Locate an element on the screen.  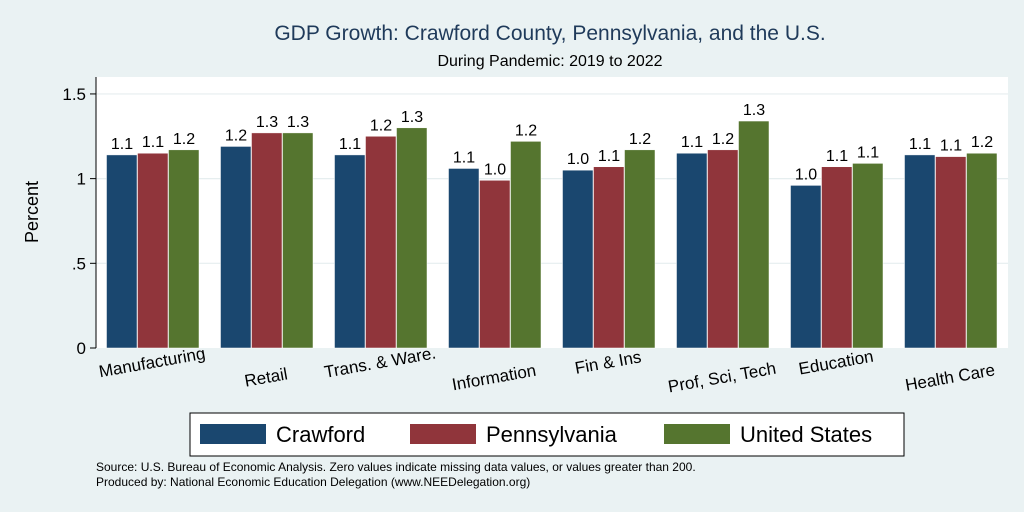
y-tick-label: 0 is located at coordinates (81, 348).